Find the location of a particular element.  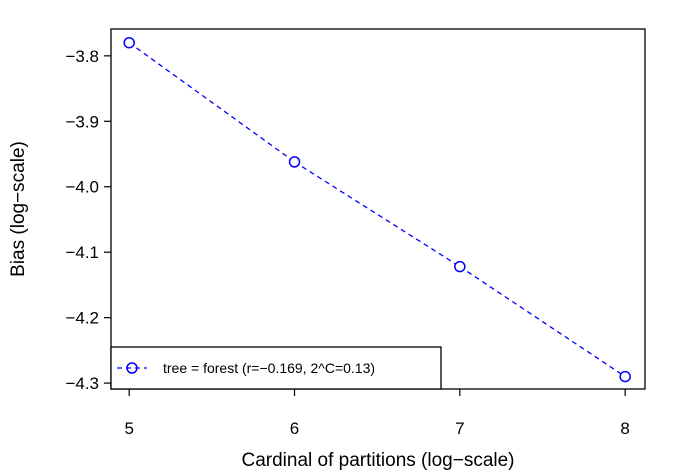

x-axis: 5 6 7 8 is located at coordinates (377, 413).